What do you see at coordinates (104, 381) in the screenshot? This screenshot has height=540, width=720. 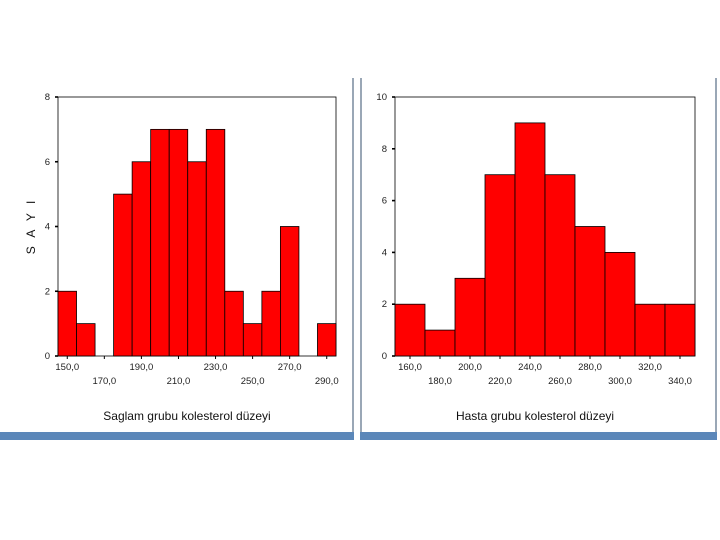 I see `x-tick-label: 170,0` at bounding box center [104, 381].